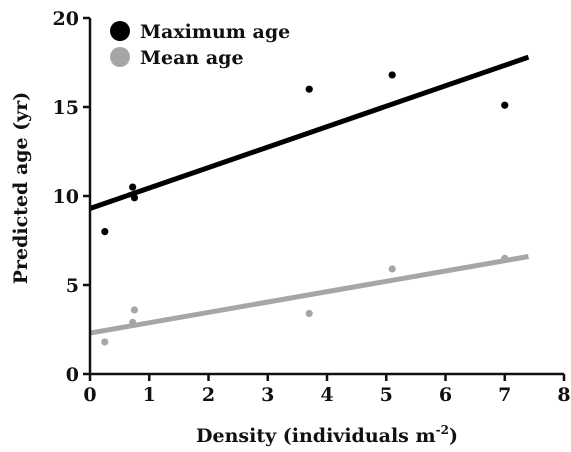 The width and height of the screenshot is (571, 452). Describe the element at coordinates (120, 57) in the screenshot. I see `legend-marker-mean-age` at that location.